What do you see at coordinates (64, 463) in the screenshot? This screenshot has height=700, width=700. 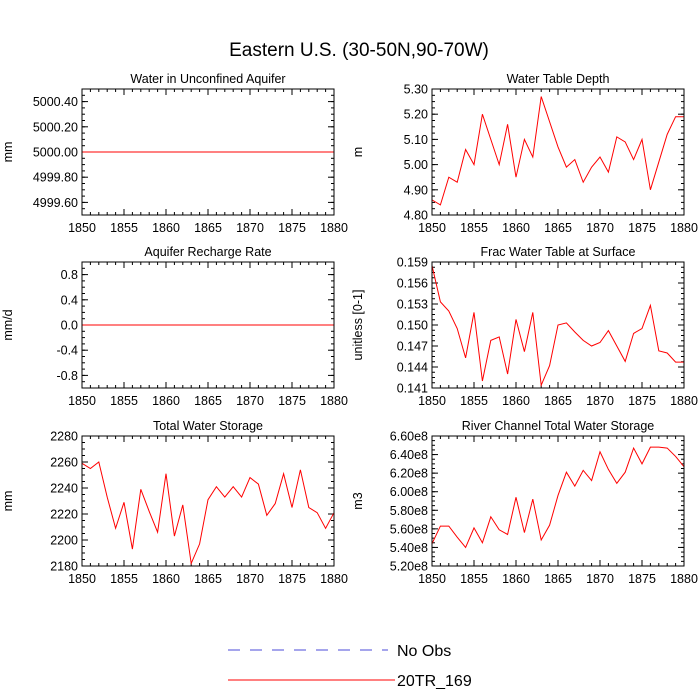 I see `y-tick-label: 2260` at bounding box center [64, 463].